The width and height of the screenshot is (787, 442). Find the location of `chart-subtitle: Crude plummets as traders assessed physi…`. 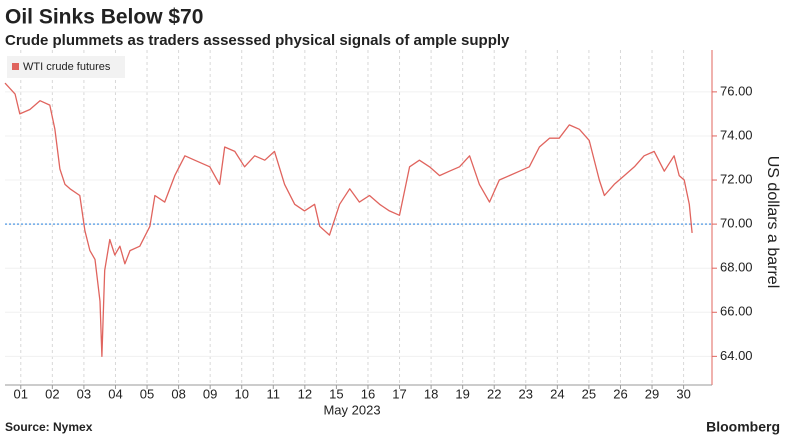

chart-subtitle: Crude plummets as traders assessed physi… is located at coordinates (257, 40).